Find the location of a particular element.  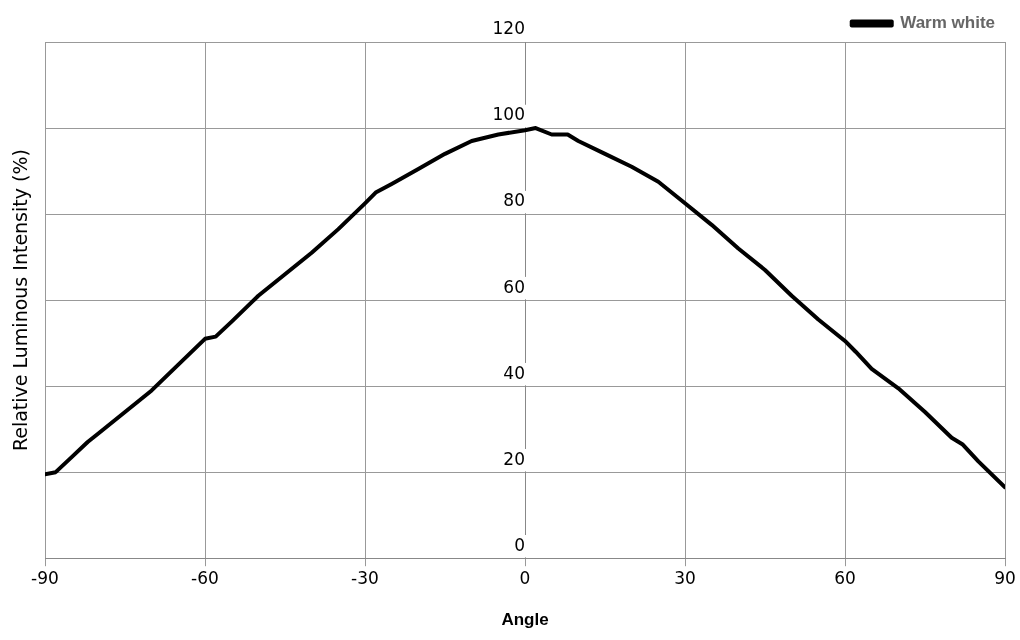

y-tick-label: 40 is located at coordinates (514, 372).